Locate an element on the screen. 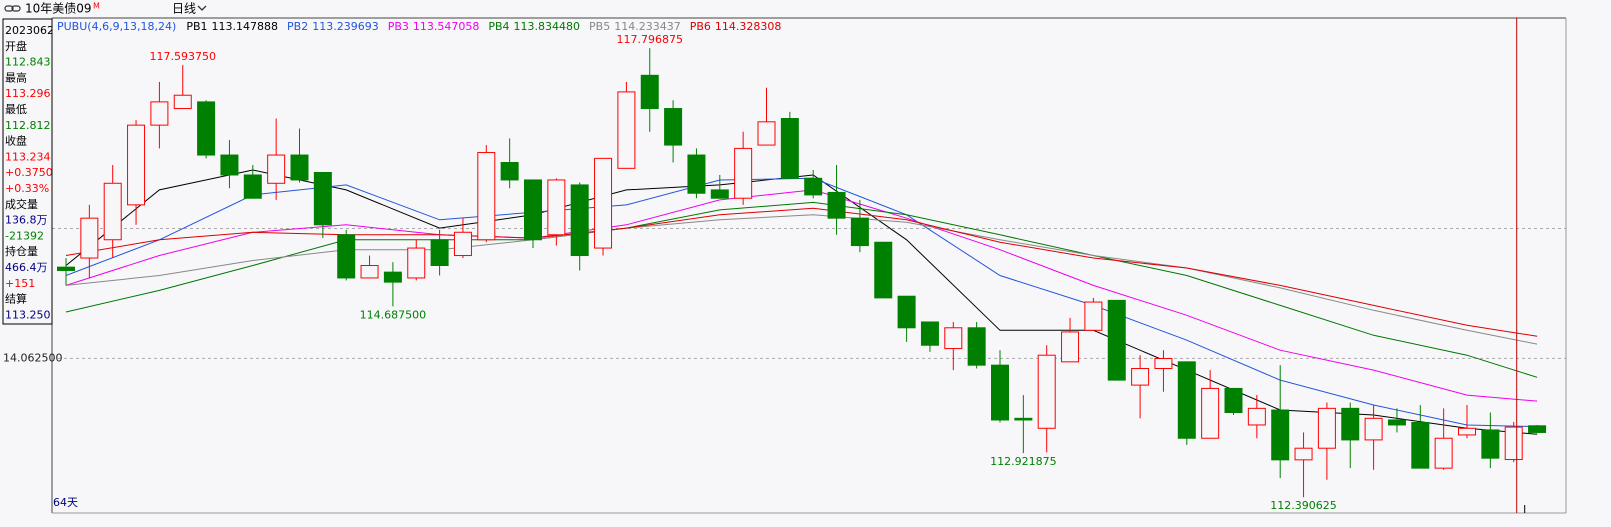 The width and height of the screenshot is (1611, 527). info-panel-row: +0.3750 is located at coordinates (29, 172).